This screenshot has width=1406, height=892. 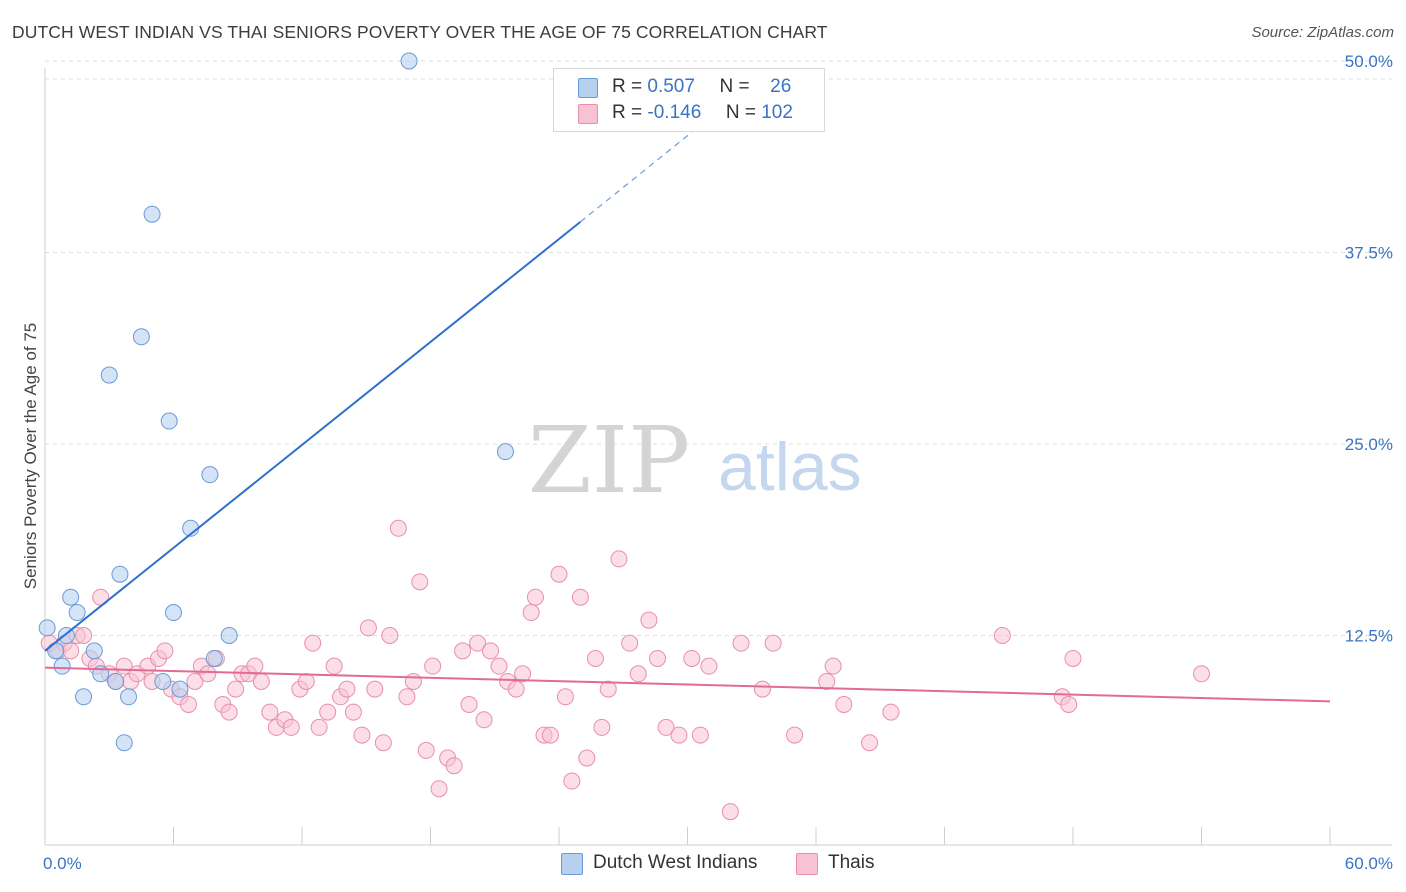 I want to click on y-axis-label: Seniors Poverty Over the Age of 75, so click(x=30, y=456).